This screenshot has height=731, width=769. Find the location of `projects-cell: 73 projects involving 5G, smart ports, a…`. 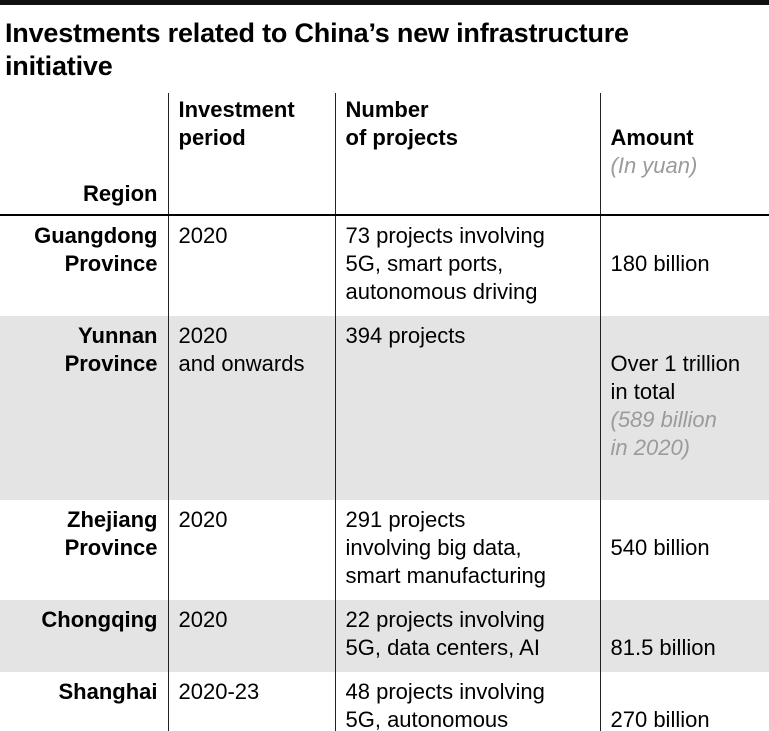

projects-cell: 73 projects involving 5G, smart ports, a… is located at coordinates (467, 265).